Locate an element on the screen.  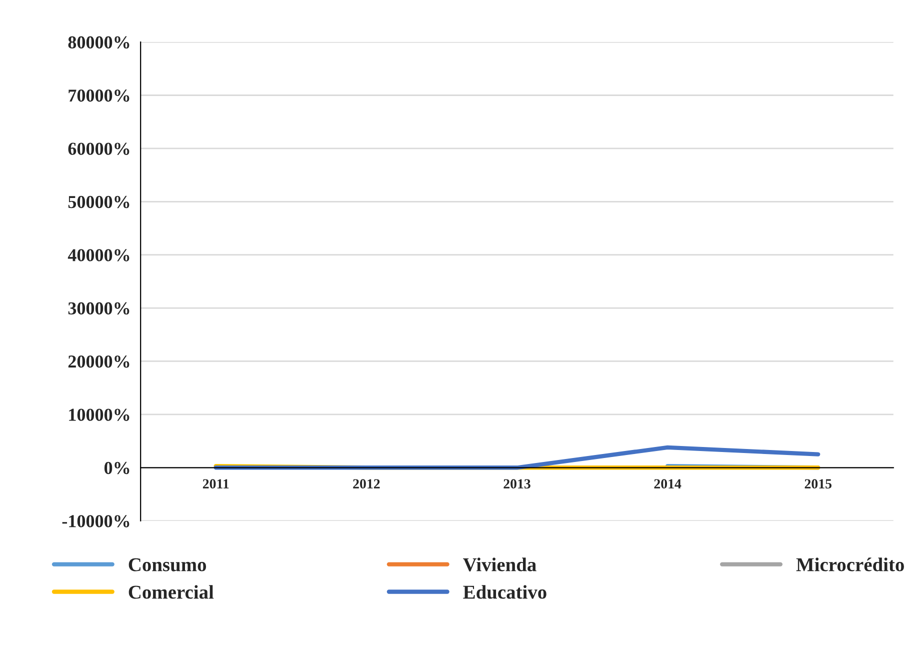
y-tick-label: 50000% is located at coordinates (99, 202).